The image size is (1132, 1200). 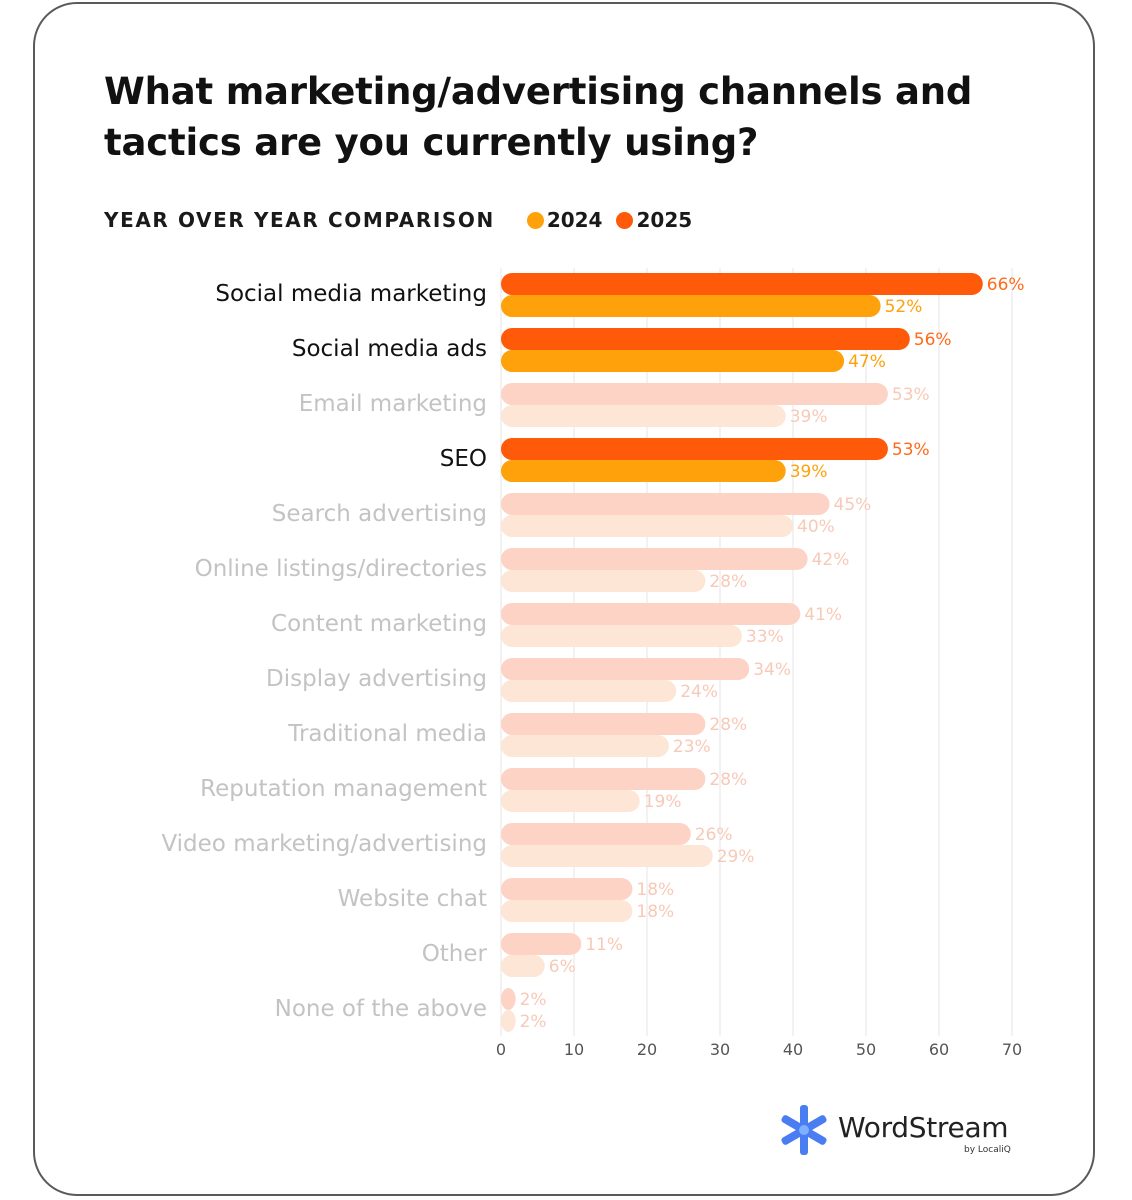 I want to click on value-label: 23%, so click(x=692, y=747).